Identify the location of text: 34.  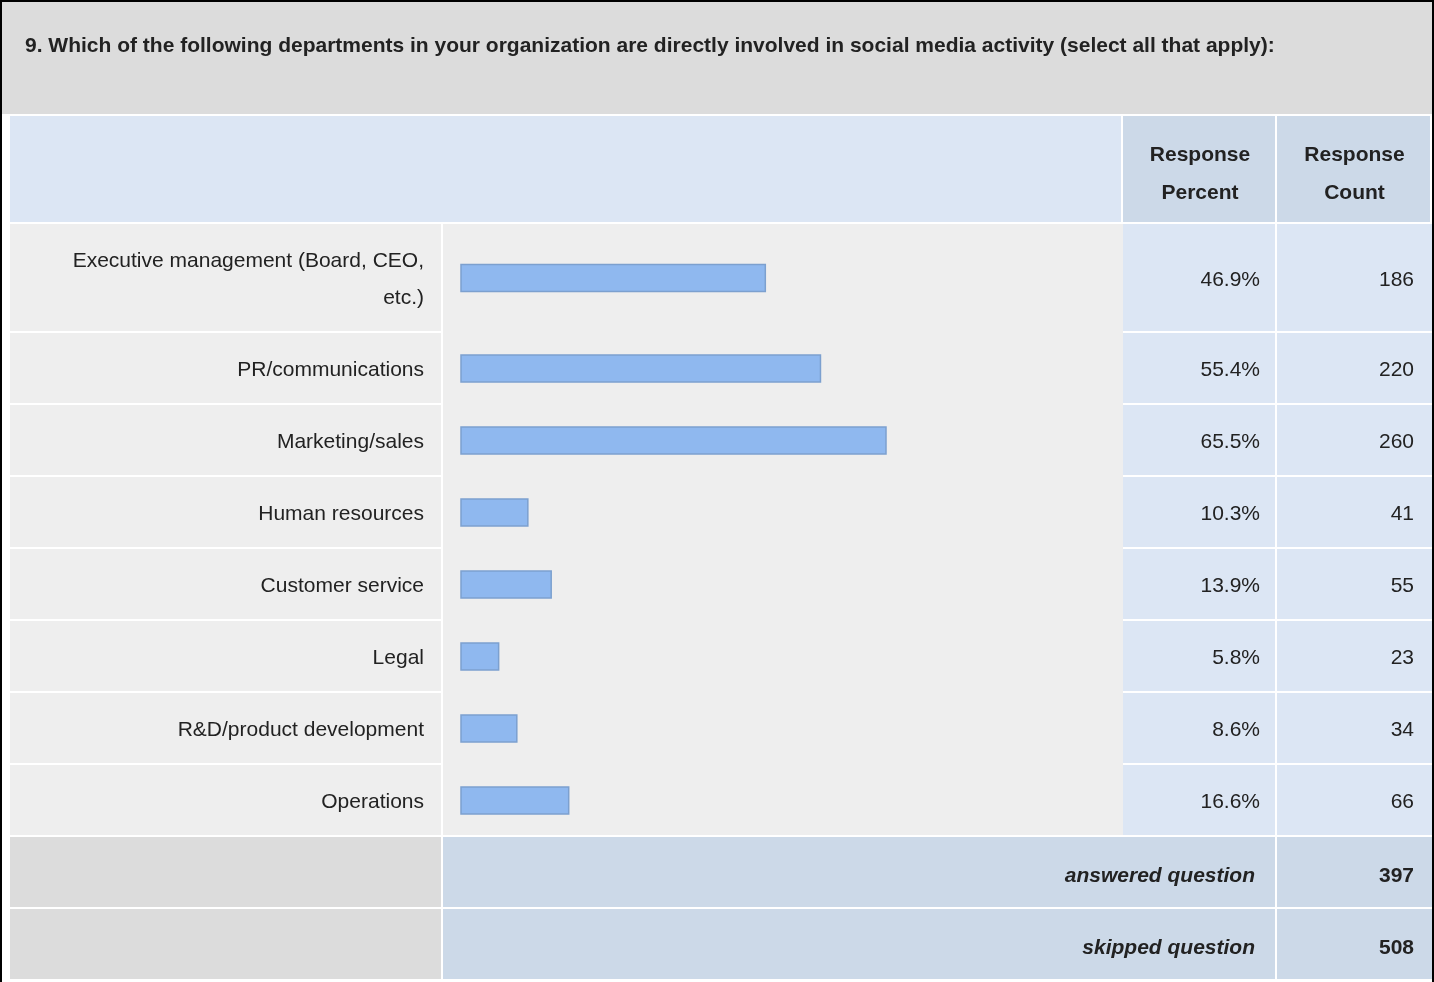
(1402, 728).